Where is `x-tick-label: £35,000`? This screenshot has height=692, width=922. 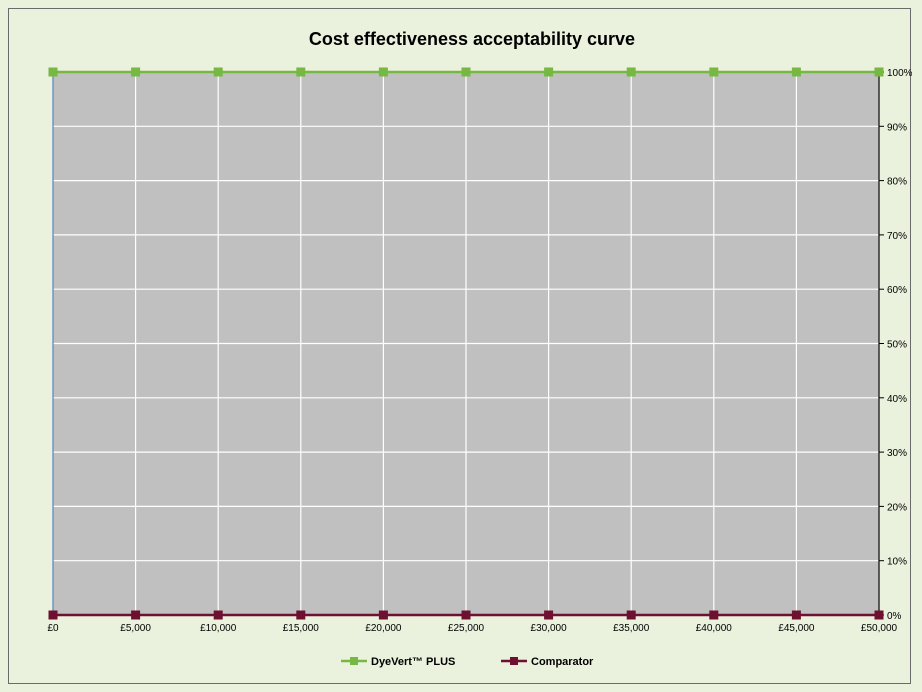
x-tick-label: £35,000 is located at coordinates (631, 628).